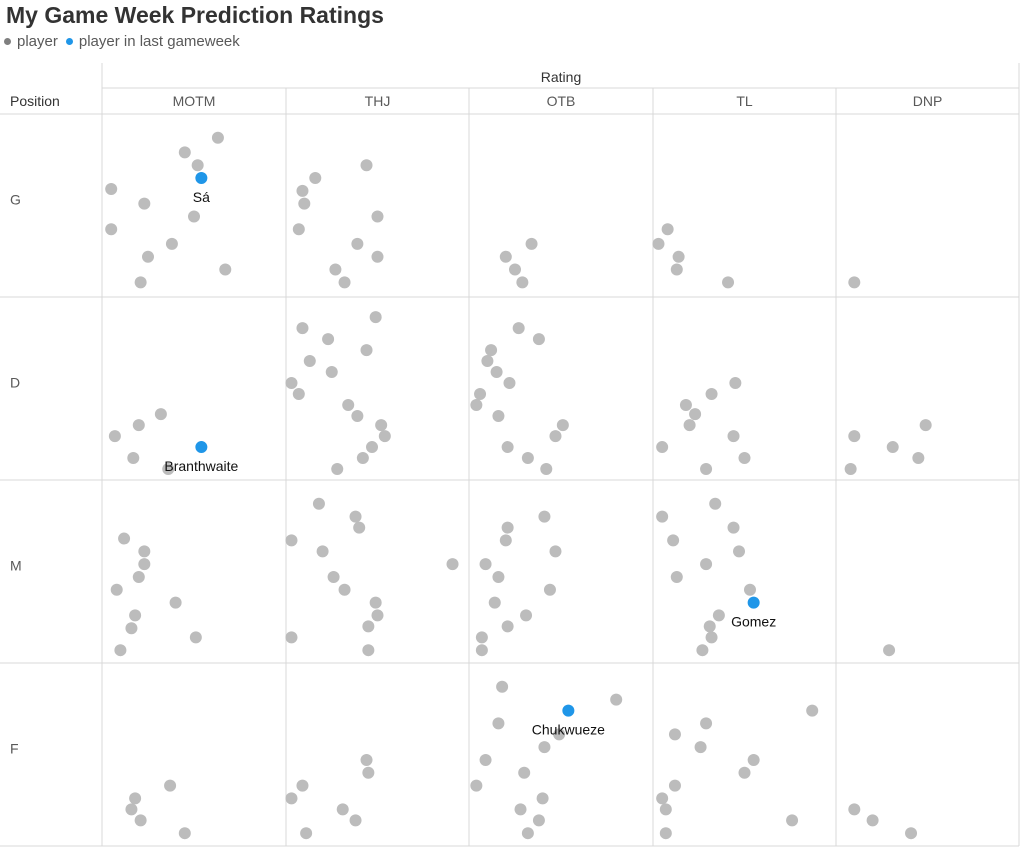  Describe the element at coordinates (568, 730) in the screenshot. I see `point-label: Chukwueze` at that location.